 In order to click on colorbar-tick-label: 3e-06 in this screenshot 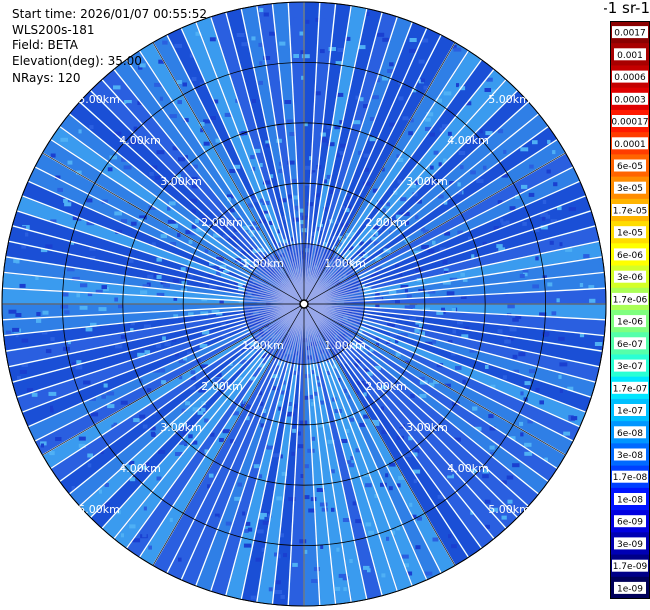, I will do `click(630, 278)`.